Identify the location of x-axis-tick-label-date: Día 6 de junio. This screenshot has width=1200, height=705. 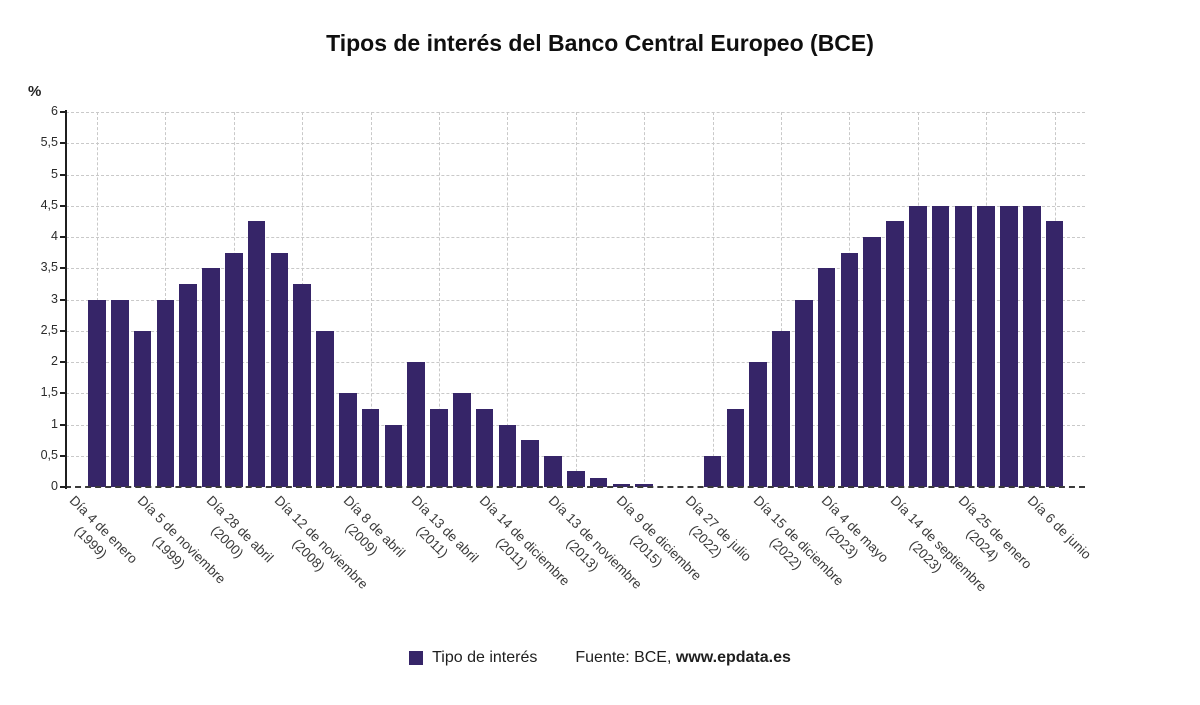
(1059, 527).